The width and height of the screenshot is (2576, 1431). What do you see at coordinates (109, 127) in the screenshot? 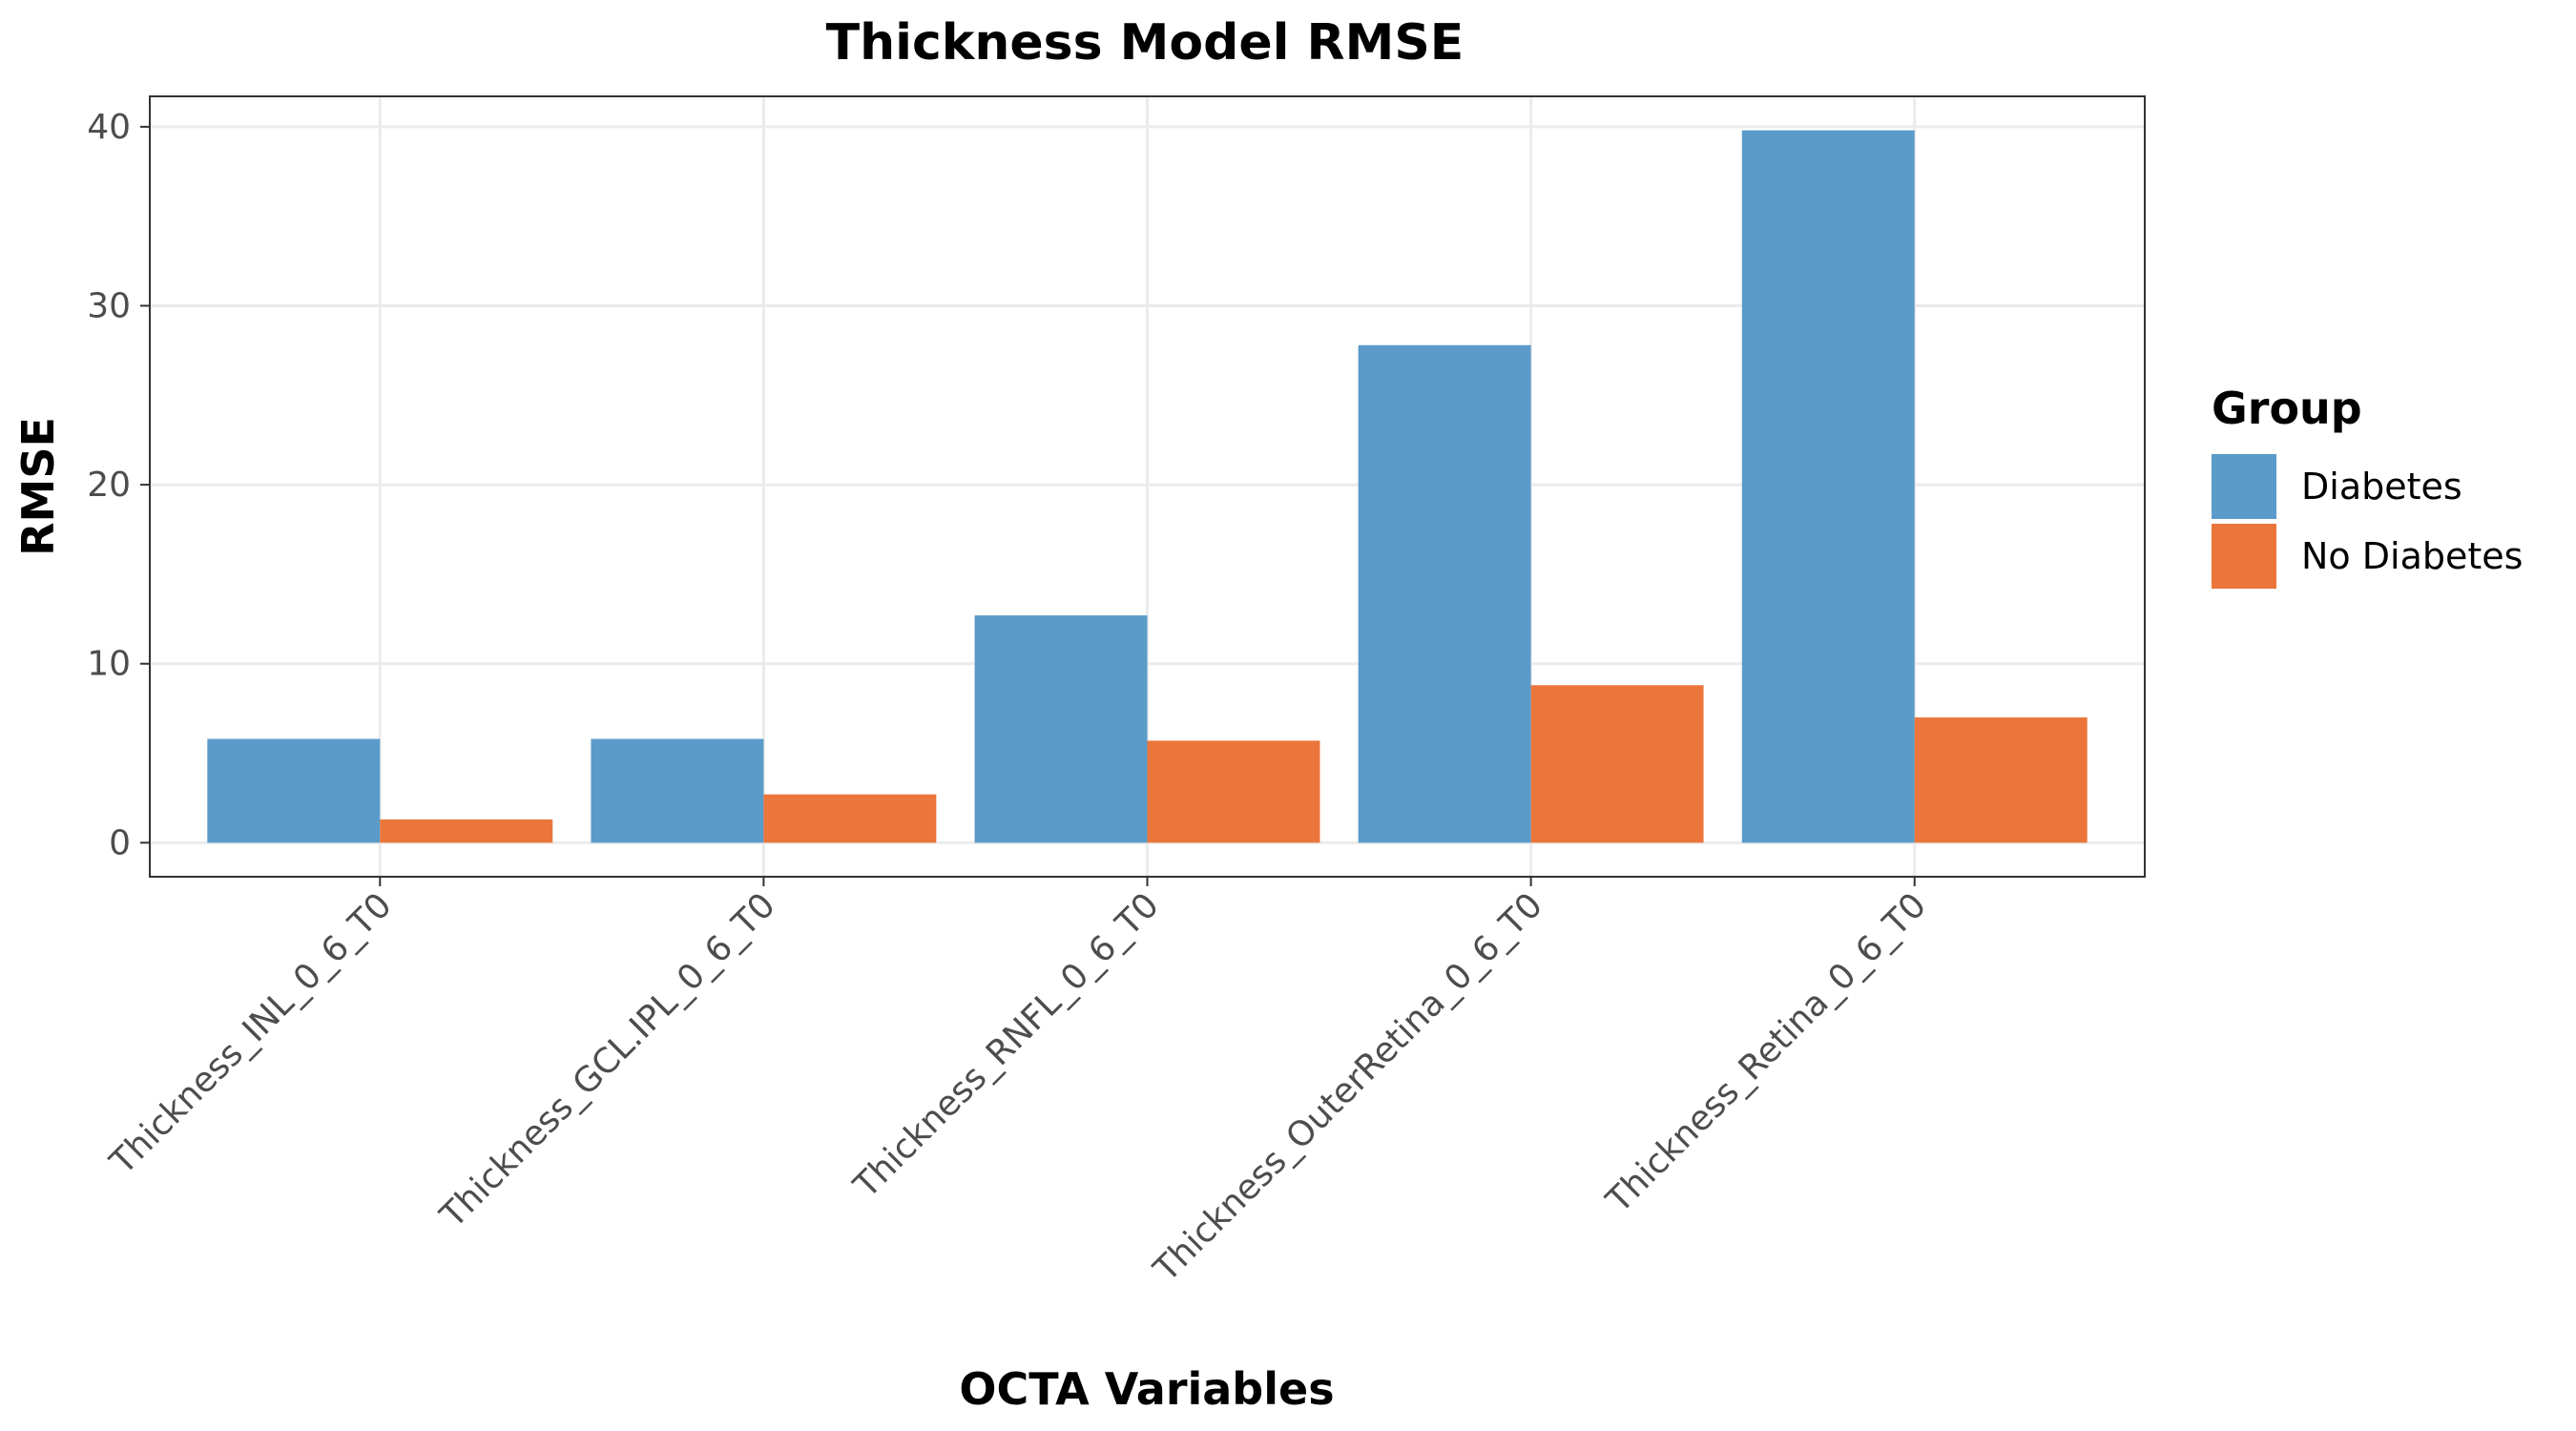
I see `y-tick-label: 40` at bounding box center [109, 127].